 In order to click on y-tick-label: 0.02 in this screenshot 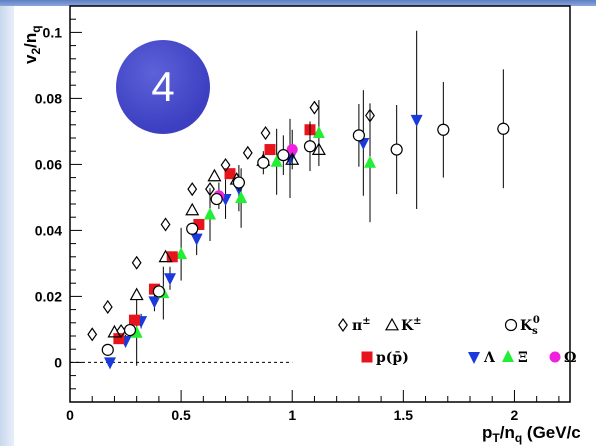, I will do `click(48, 296)`.